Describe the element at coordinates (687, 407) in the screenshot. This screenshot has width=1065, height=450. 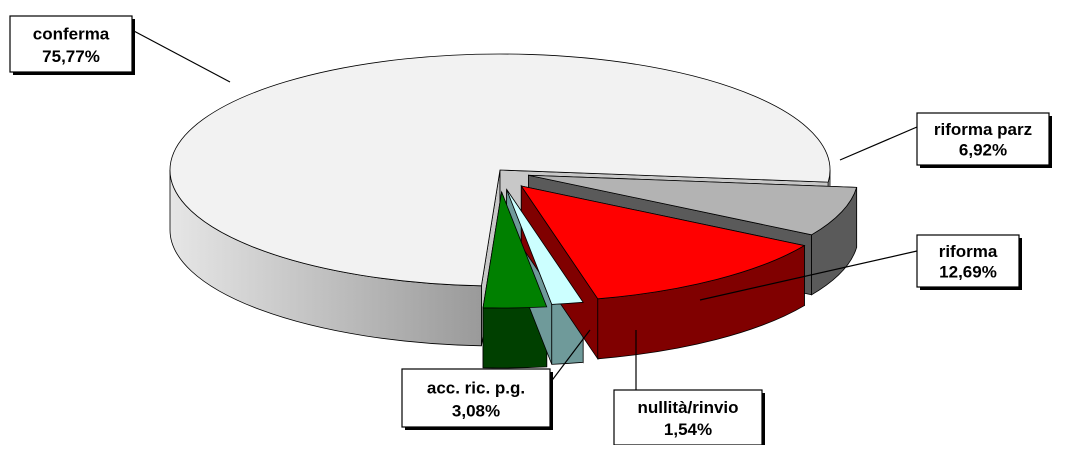
I see `slice-label: nullità/rinvio` at that location.